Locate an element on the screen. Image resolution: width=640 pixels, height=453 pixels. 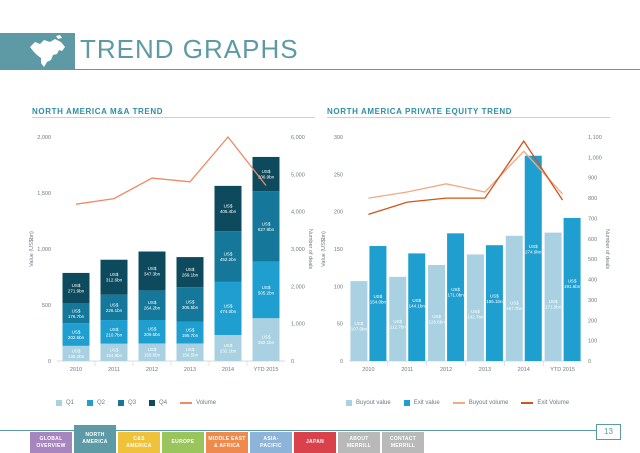
nav-tab-label-line1: ABOUT is located at coordinates (359, 438).